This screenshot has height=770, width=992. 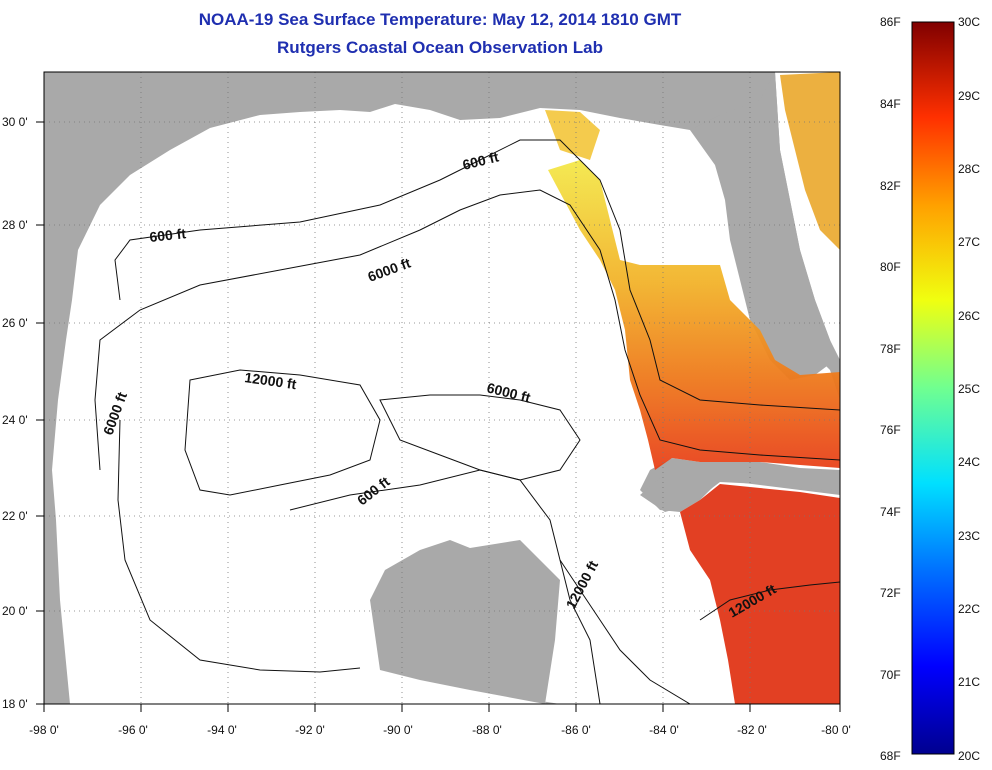 I want to click on yucatan-land, so click(x=465, y=622).